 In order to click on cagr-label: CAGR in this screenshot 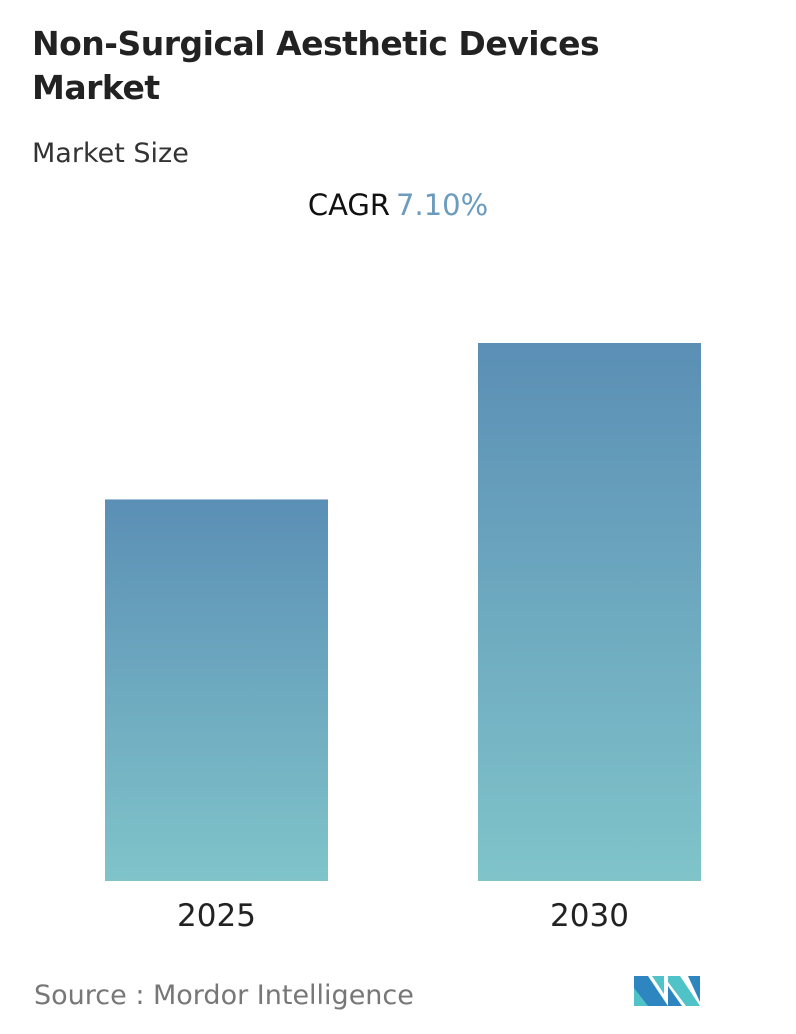, I will do `click(349, 205)`.